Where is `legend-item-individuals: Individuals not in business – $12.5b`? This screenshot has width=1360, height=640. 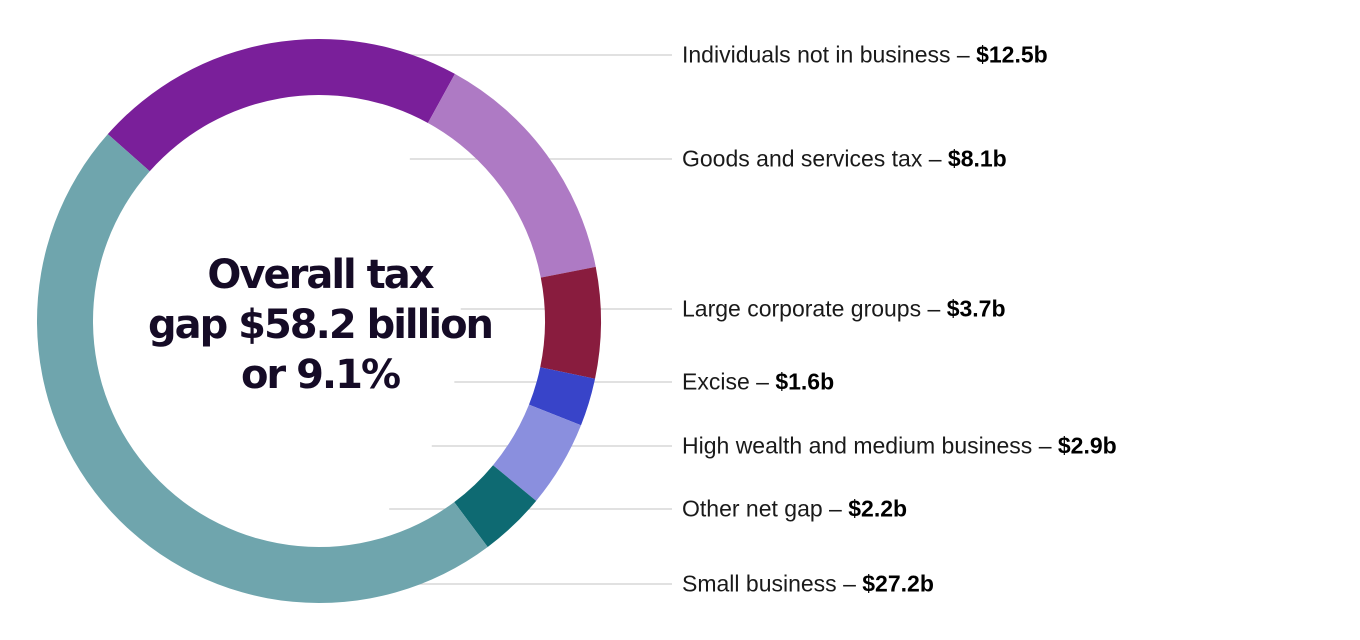
legend-item-individuals: Individuals not in business – $12.5b is located at coordinates (865, 55).